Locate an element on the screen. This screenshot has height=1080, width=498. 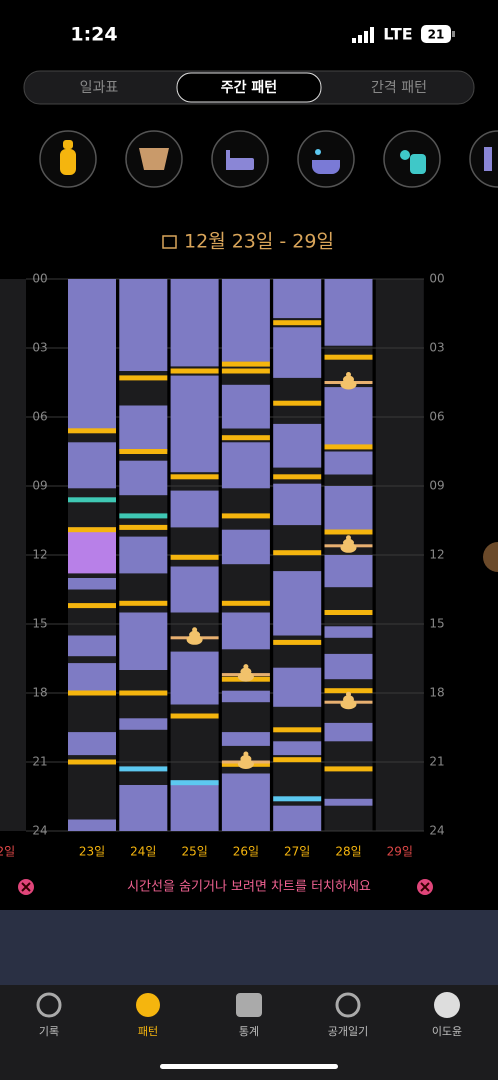
tab: 주간 패턴 is located at coordinates (249, 87).